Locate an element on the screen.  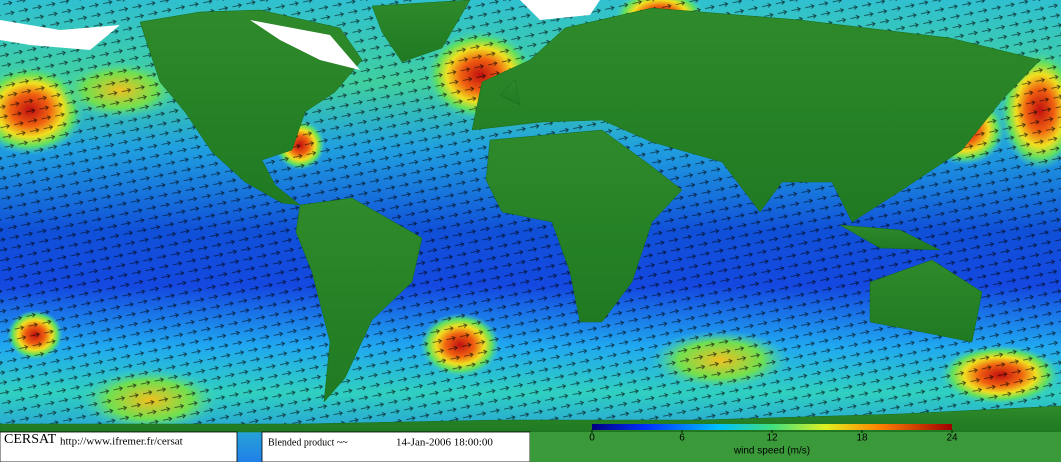
colorbar-tick-label: 6 is located at coordinates (682, 438).